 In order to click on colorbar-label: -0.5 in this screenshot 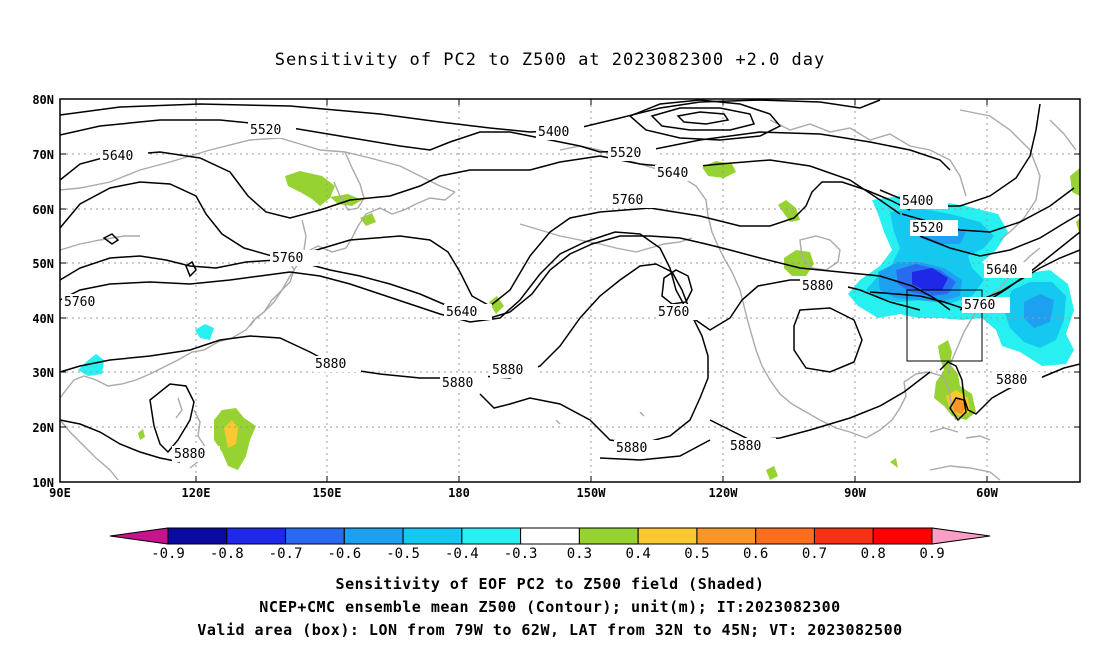, I will do `click(403, 554)`.